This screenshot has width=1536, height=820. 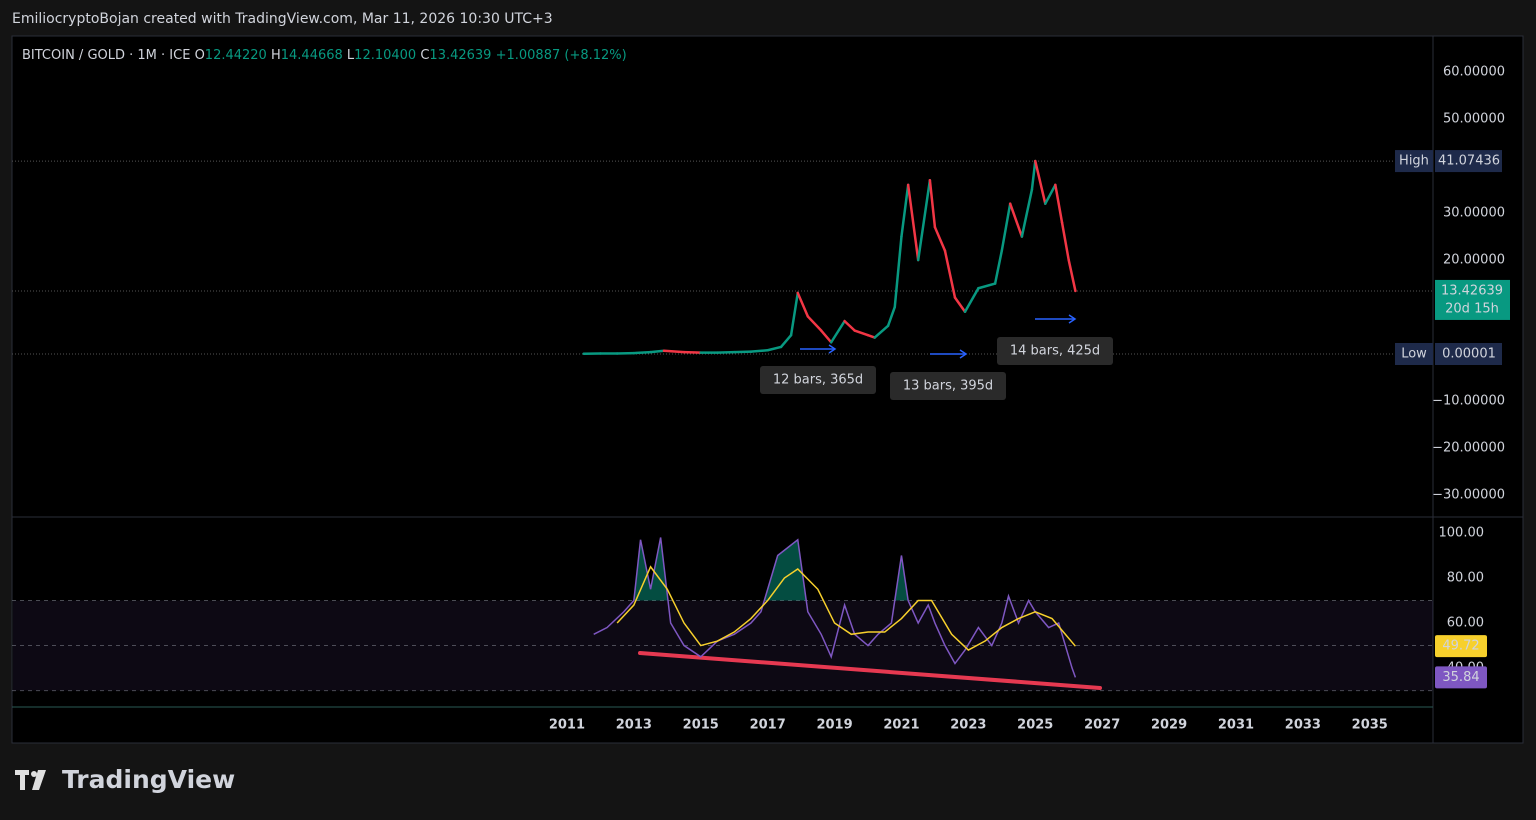 I want to click on last-value: 35.84, so click(x=1460, y=677).